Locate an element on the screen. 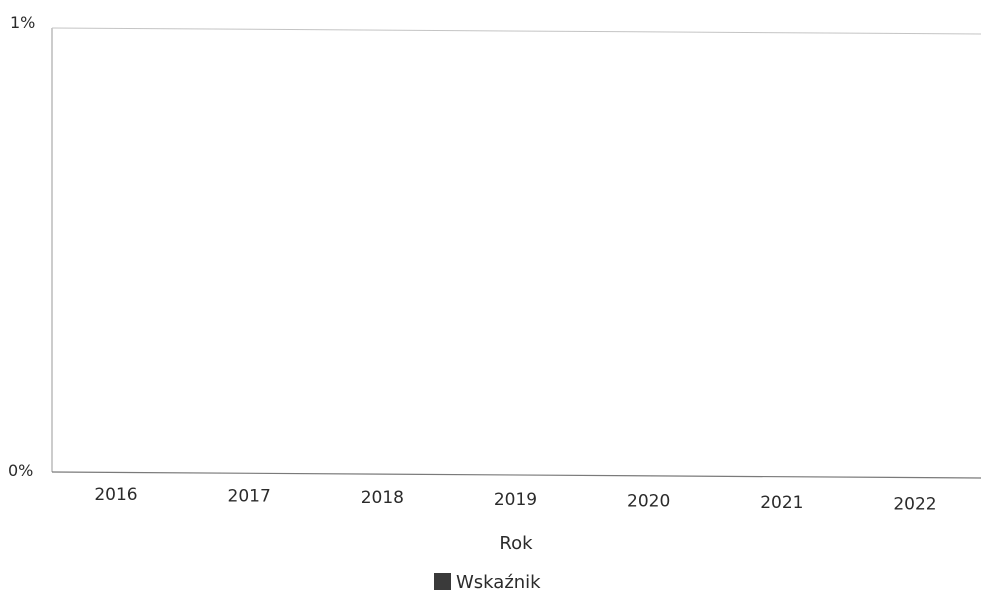 The height and width of the screenshot is (603, 981). x-tick-label: 2018 is located at coordinates (382, 498).